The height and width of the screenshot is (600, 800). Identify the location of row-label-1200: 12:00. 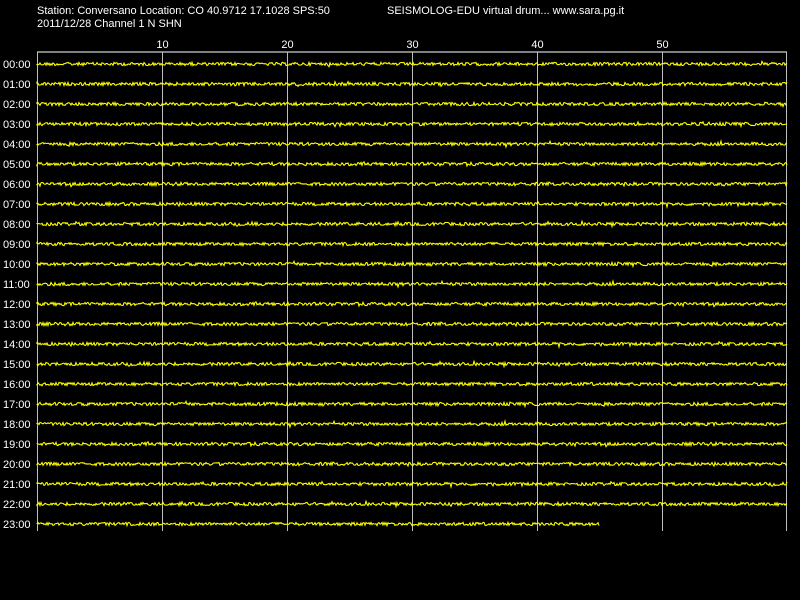
(17, 305).